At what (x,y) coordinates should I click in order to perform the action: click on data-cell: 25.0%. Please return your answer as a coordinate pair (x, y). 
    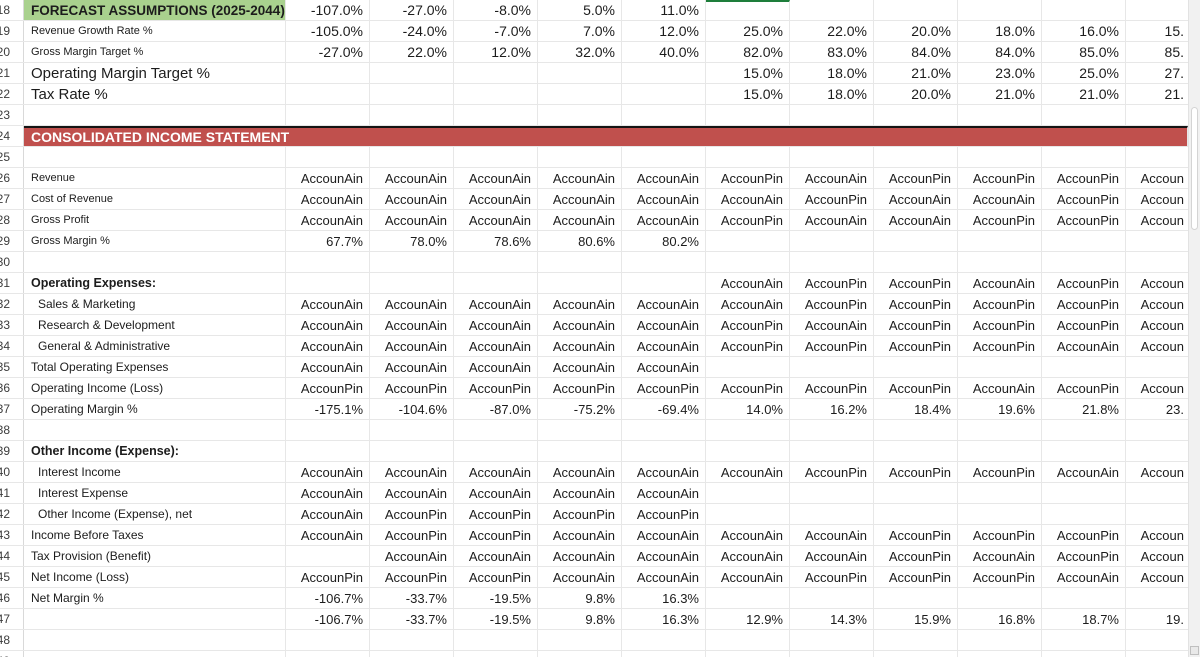
    Looking at the image, I should click on (1084, 73).